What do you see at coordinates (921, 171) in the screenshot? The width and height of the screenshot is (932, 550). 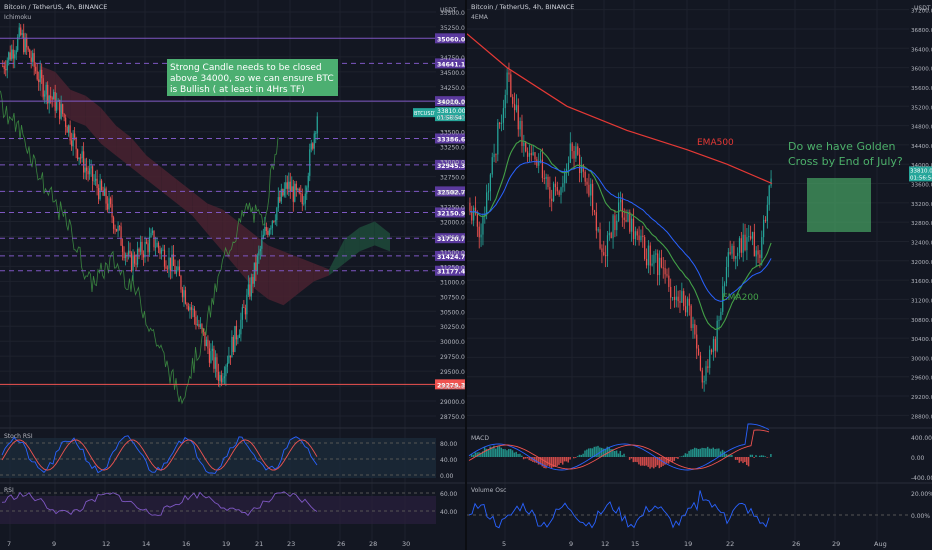 I see `last-price-label: 33810.00` at bounding box center [921, 171].